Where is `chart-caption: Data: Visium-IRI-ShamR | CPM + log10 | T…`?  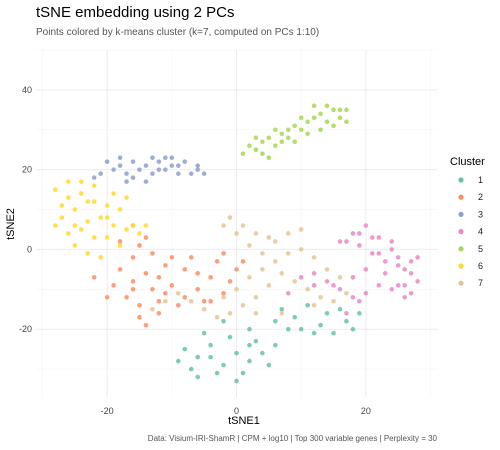 chart-caption: Data: Visium-IRI-ShamR | CPM + log10 | T… is located at coordinates (293, 438).